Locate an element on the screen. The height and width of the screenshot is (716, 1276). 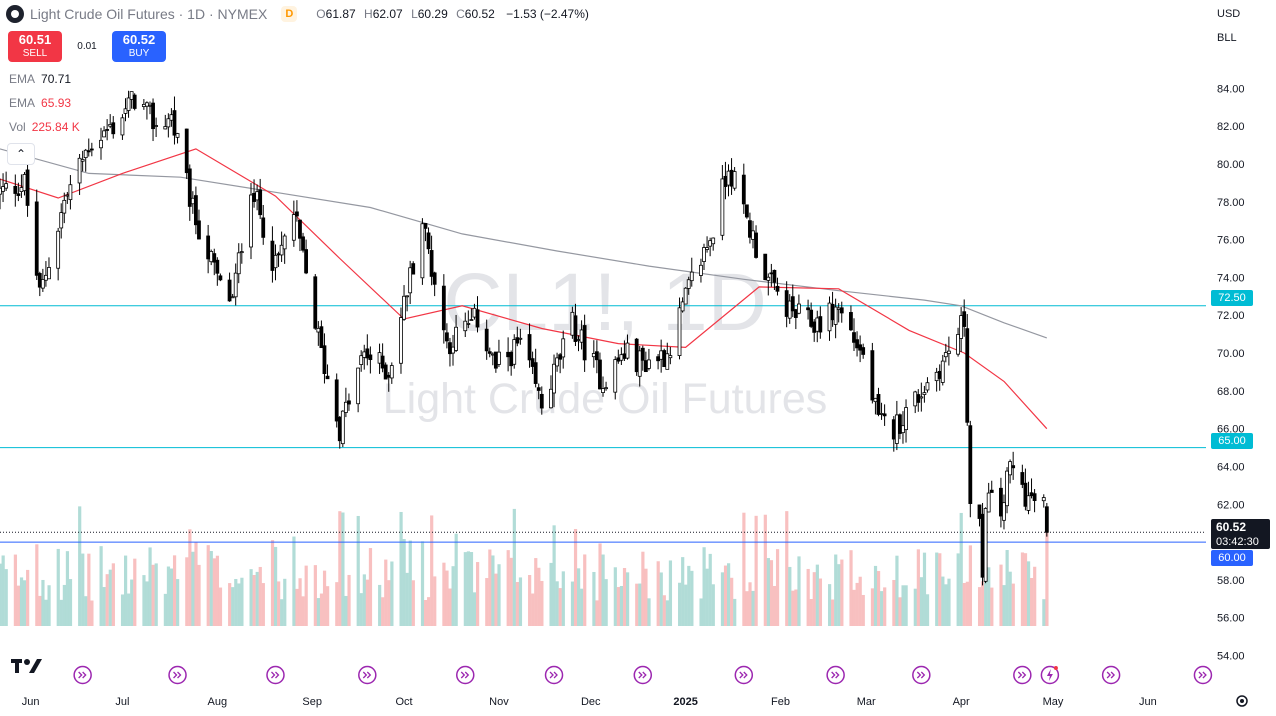
settings-gear-icon is located at coordinates (1242, 701).